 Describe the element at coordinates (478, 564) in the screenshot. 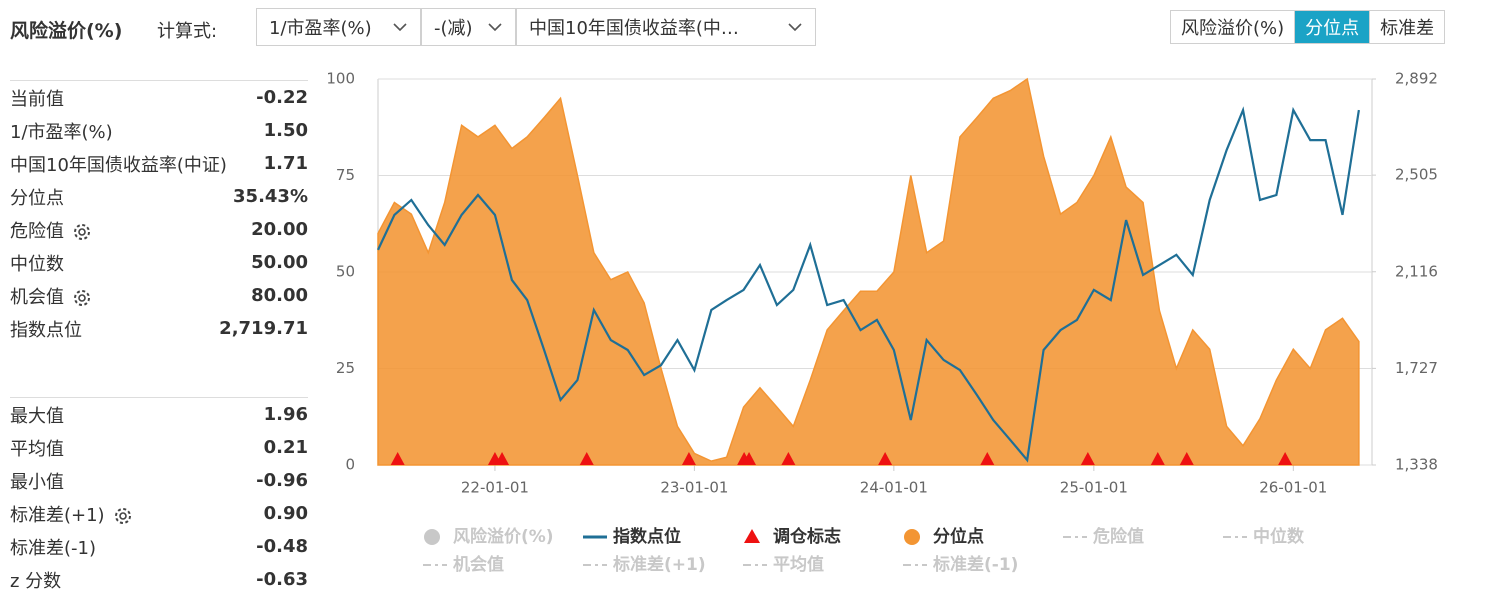

I see `legend-label: 机会值` at that location.